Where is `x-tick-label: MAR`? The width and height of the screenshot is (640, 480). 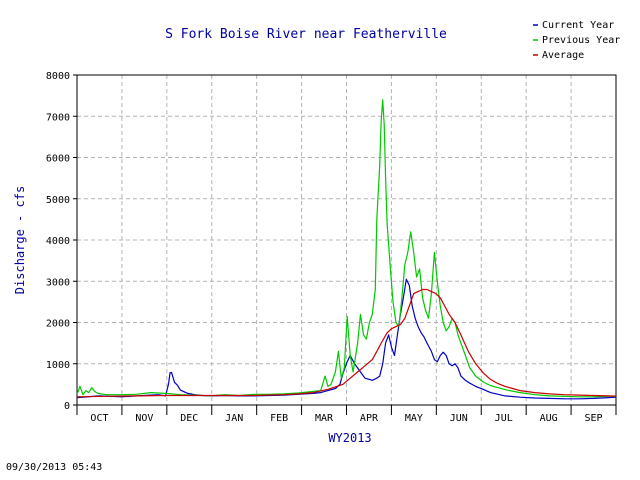 x-tick-label: MAR is located at coordinates (324, 418).